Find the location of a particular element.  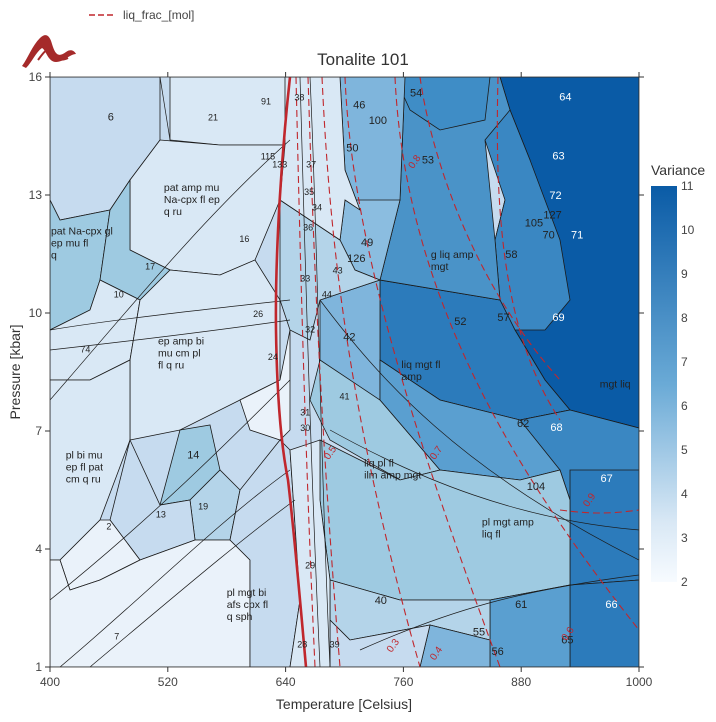

field-label: 24 is located at coordinates (273, 357).